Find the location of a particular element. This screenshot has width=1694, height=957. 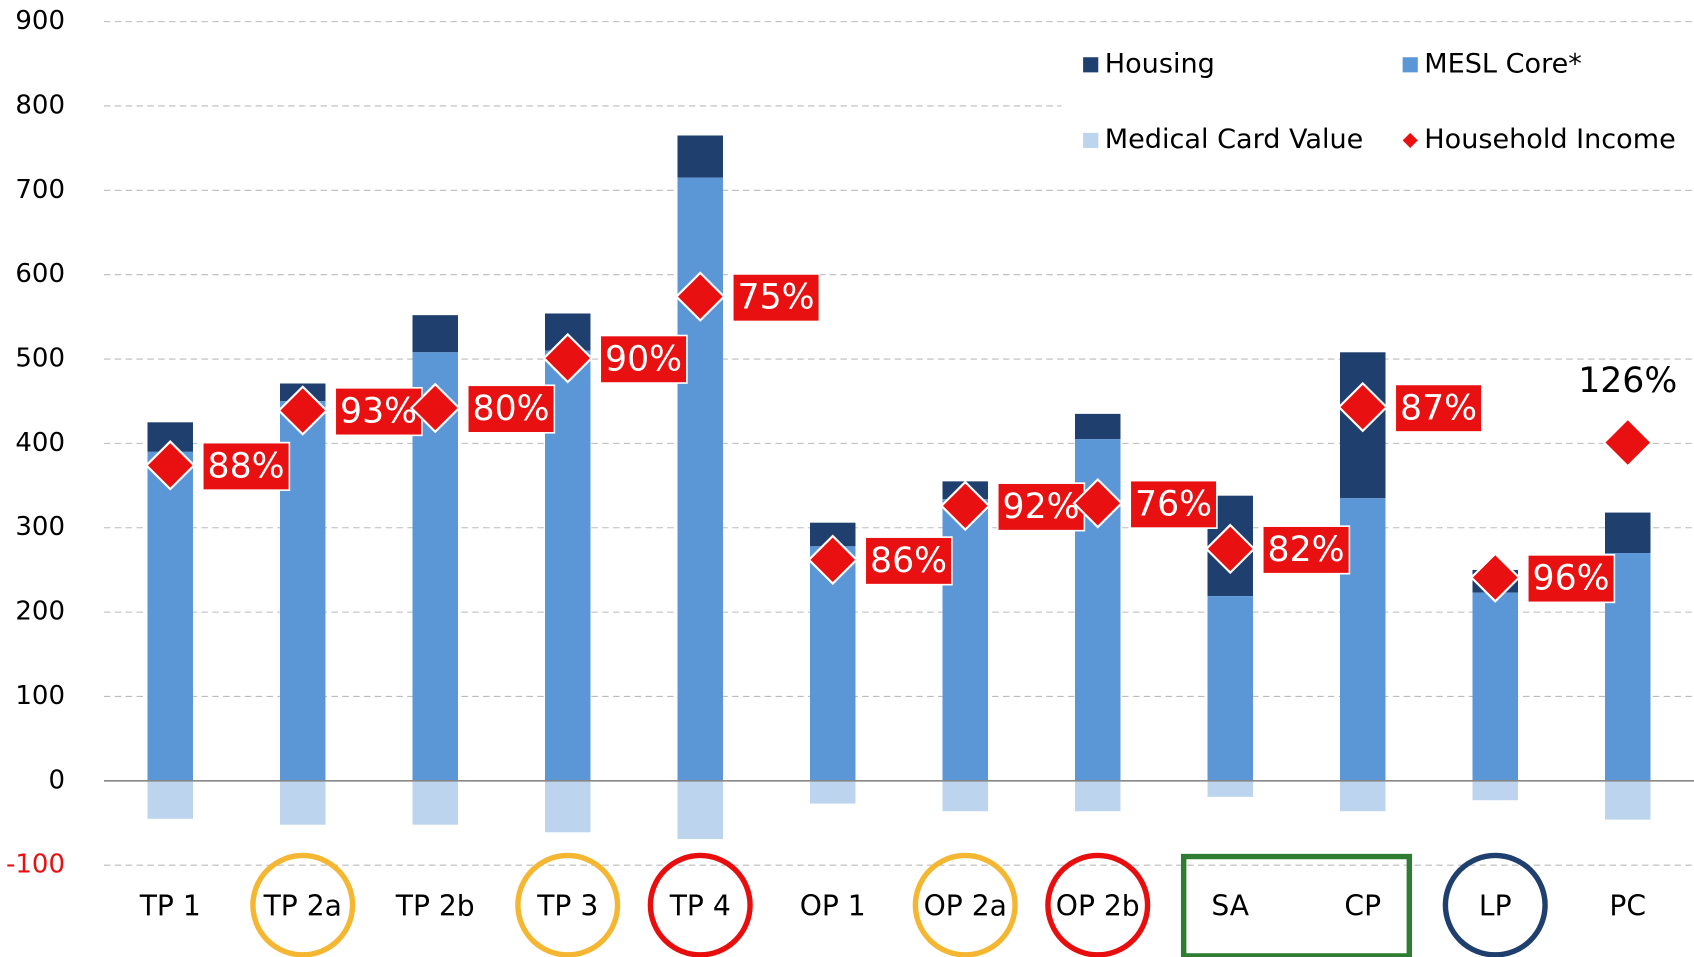

x-tick-label: TP 1 is located at coordinates (170, 905).